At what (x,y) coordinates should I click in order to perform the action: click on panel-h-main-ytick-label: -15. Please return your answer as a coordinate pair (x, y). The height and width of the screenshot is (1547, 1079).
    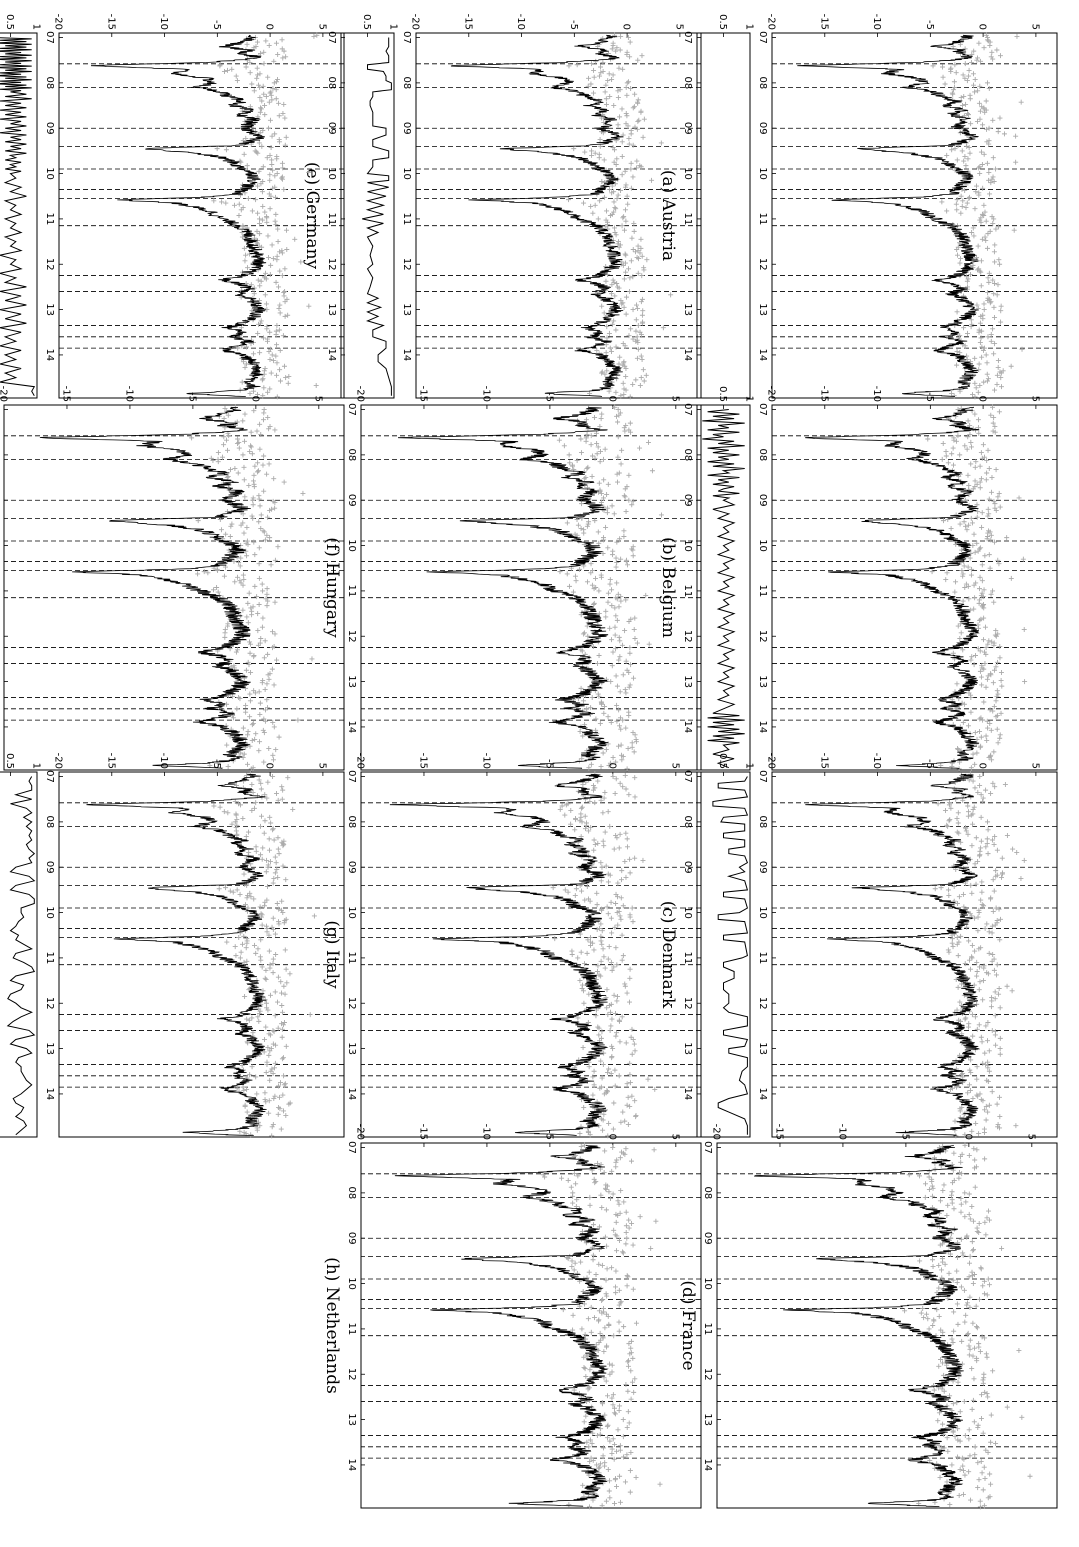
    Looking at the image, I should click on (422, 1132).